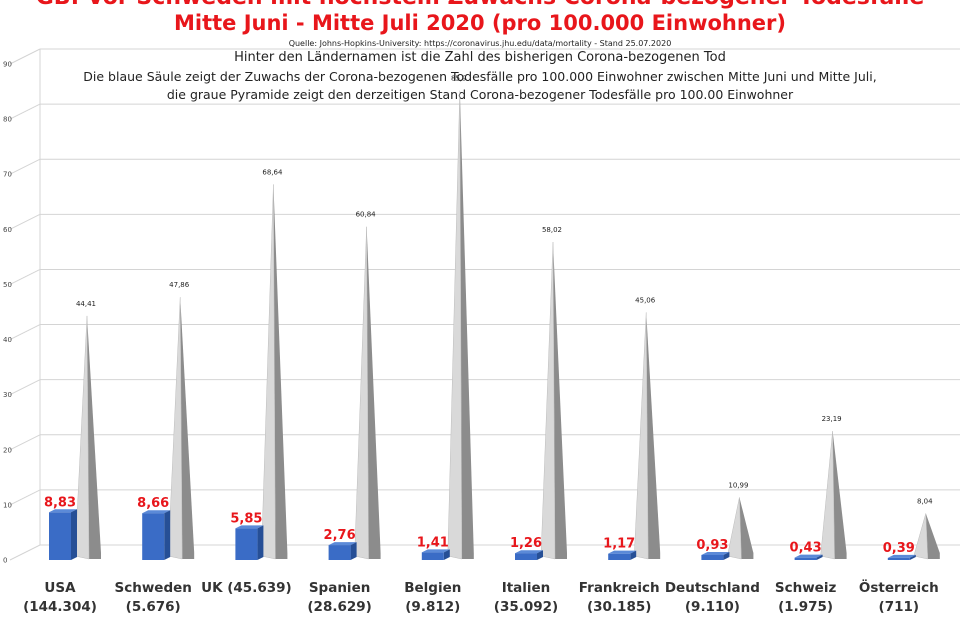 This screenshot has height=627, width=960. Describe the element at coordinates (619, 544) in the screenshot. I see `bar-value-label: 1,17` at that location.